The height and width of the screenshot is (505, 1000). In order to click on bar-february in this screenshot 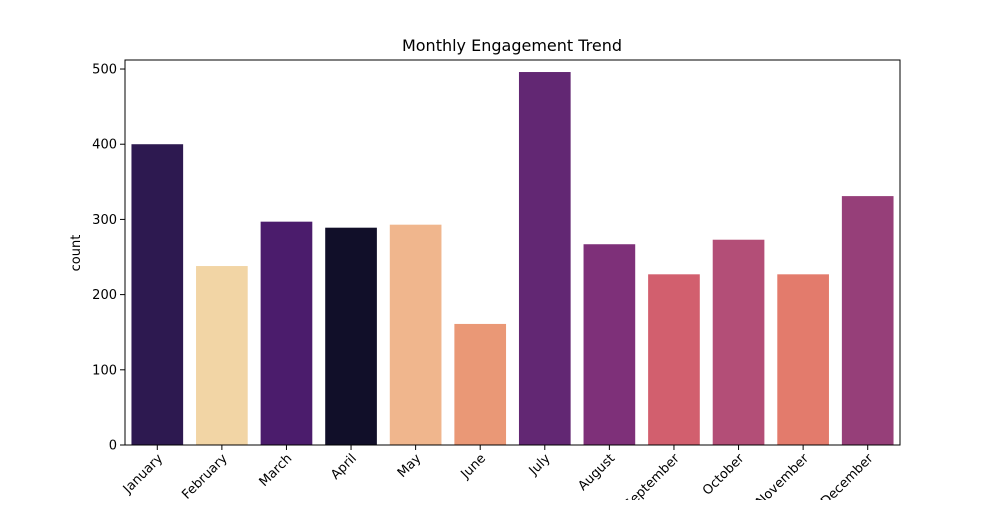, I will do `click(222, 355)`.